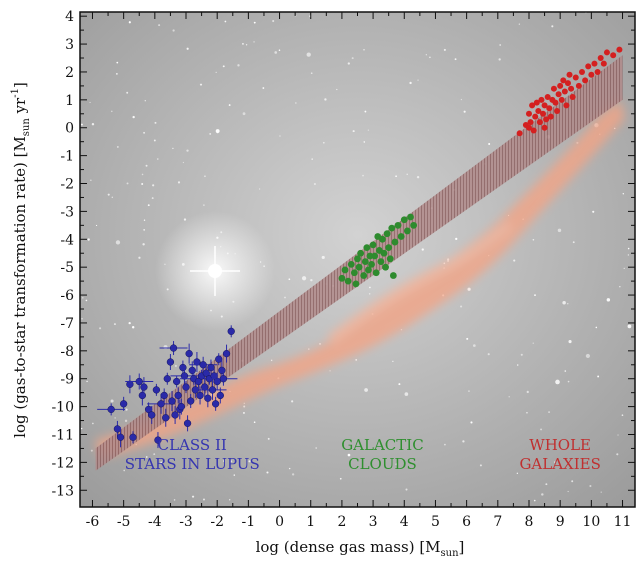 The width and height of the screenshot is (643, 562). I want to click on y-tick-label: -12, so click(62, 463).